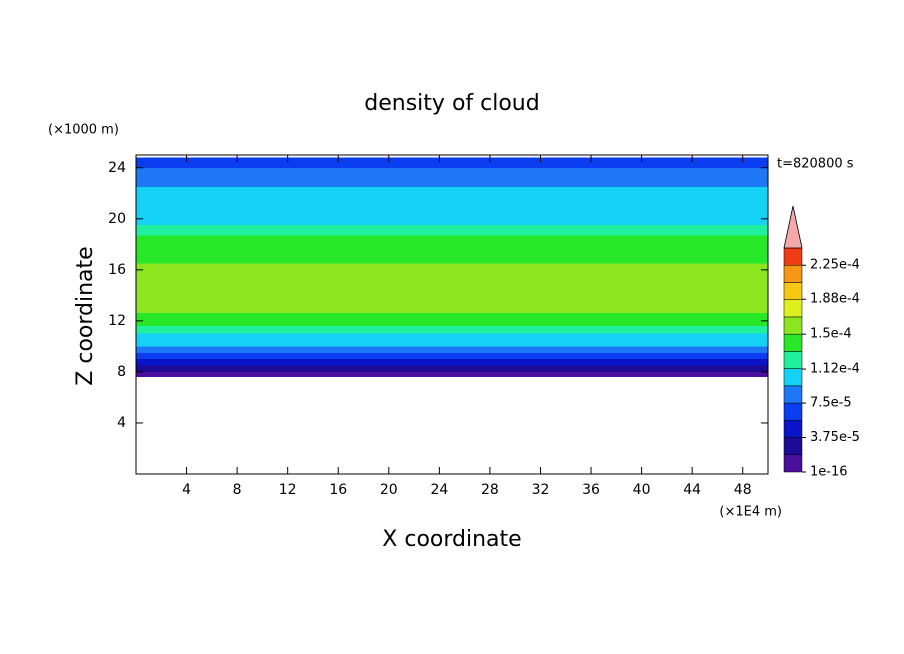  What do you see at coordinates (692, 490) in the screenshot?
I see `x-tick-label: 44` at bounding box center [692, 490].